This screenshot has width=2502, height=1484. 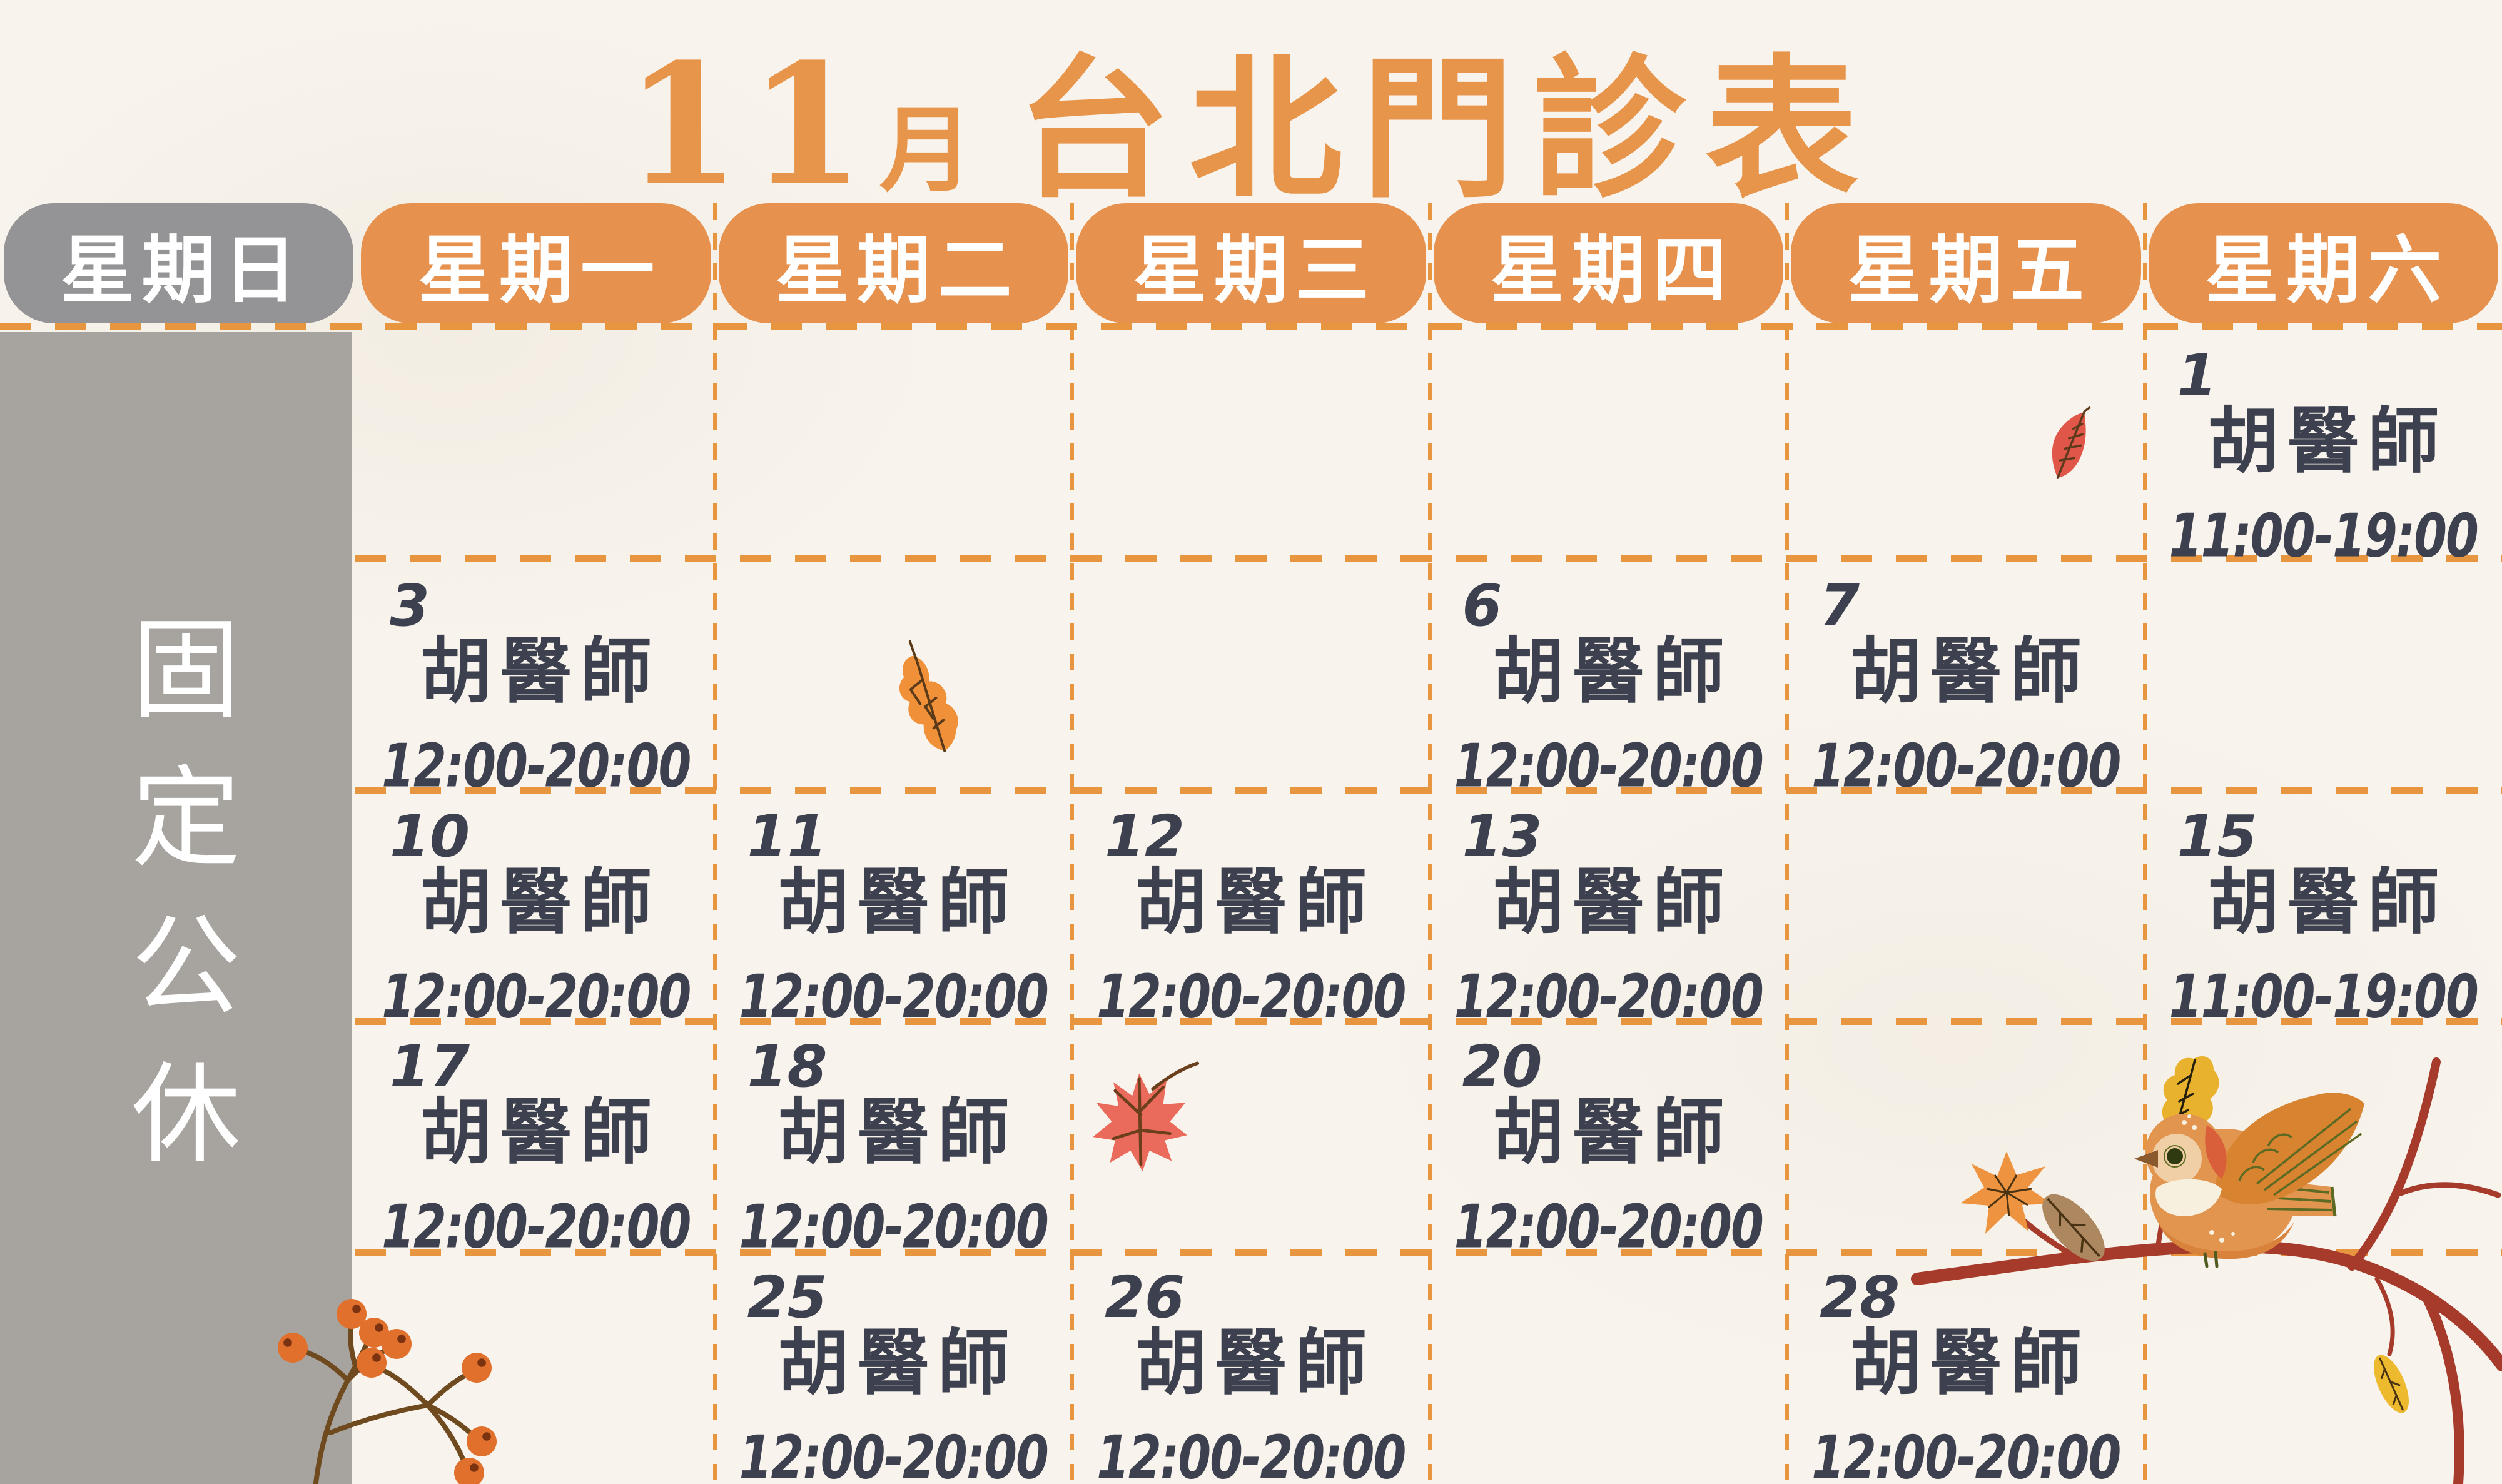 What do you see at coordinates (430, 1067) in the screenshot?
I see `date-number: 17` at bounding box center [430, 1067].